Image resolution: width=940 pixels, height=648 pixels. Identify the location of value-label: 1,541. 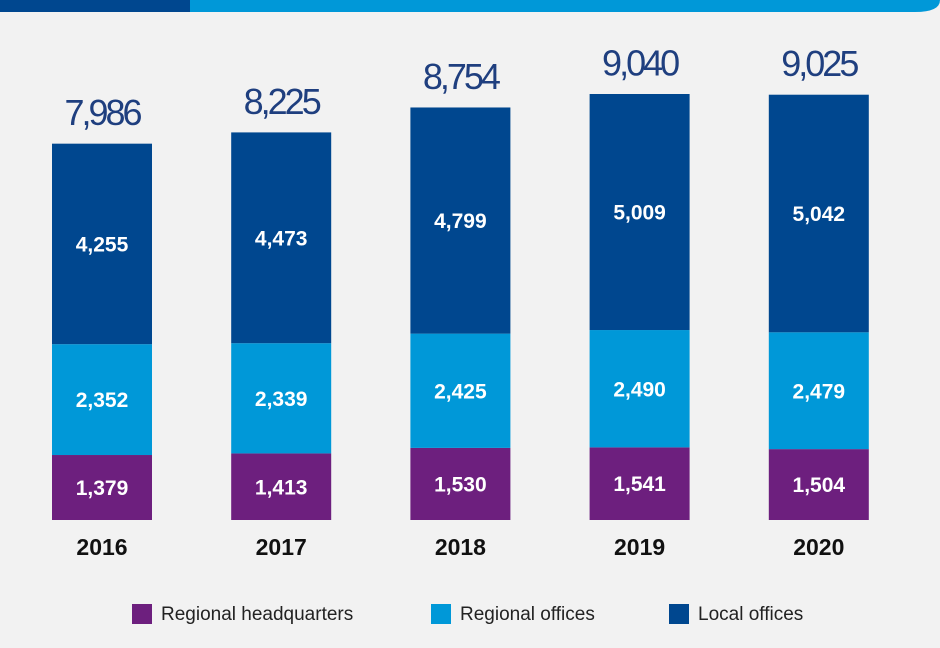
(639, 484).